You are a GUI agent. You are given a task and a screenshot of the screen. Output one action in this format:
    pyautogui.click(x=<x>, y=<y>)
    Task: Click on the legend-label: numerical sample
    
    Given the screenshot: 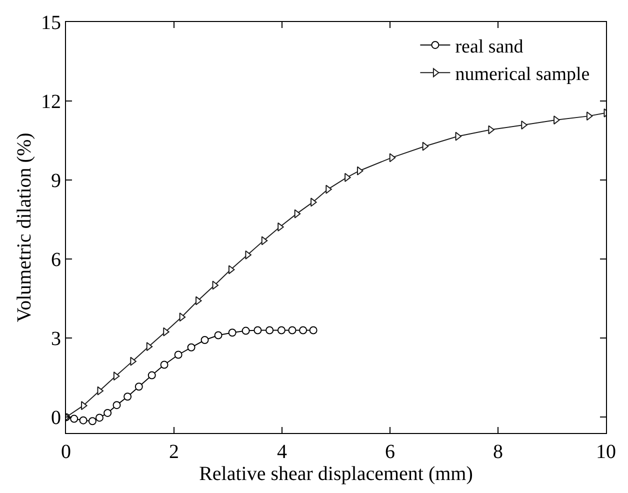 What is the action you would take?
    pyautogui.click(x=522, y=75)
    